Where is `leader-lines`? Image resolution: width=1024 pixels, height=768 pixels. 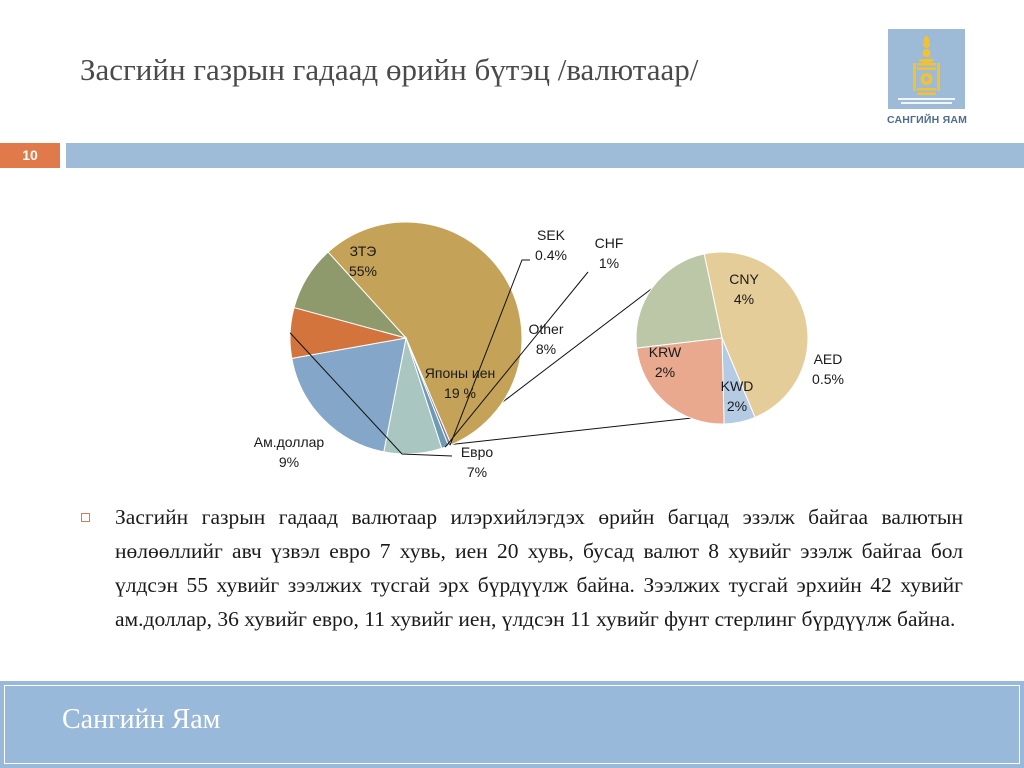 leader-lines is located at coordinates (439, 358).